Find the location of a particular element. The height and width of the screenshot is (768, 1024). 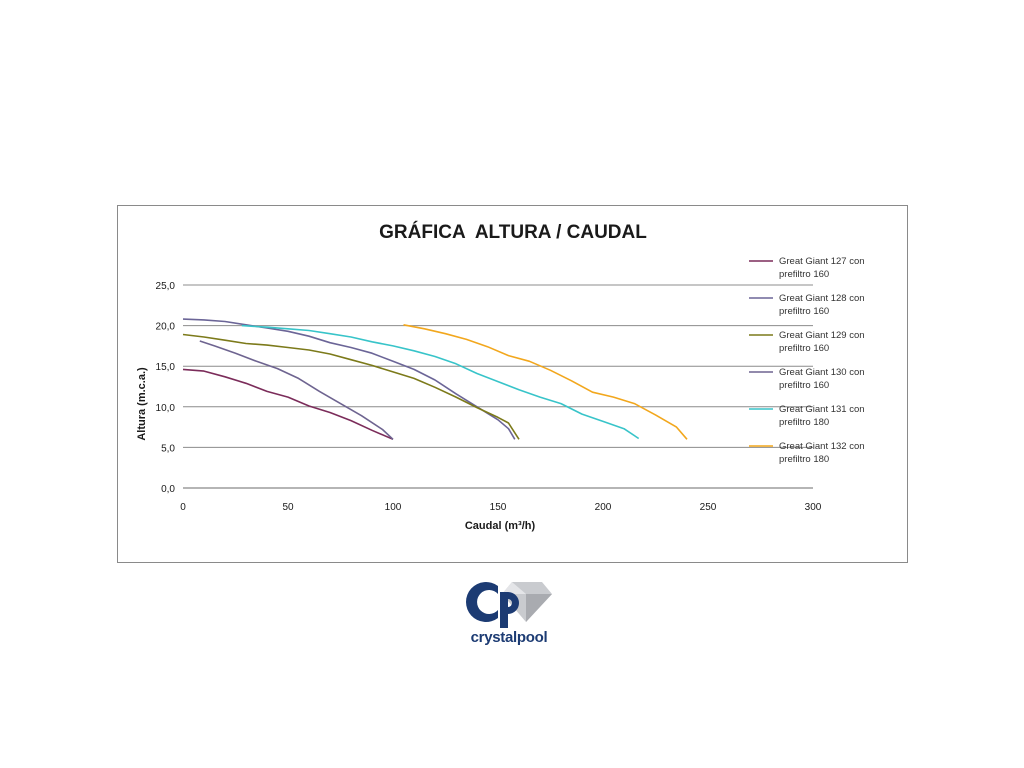

x-tick-label: 150 is located at coordinates (498, 507).